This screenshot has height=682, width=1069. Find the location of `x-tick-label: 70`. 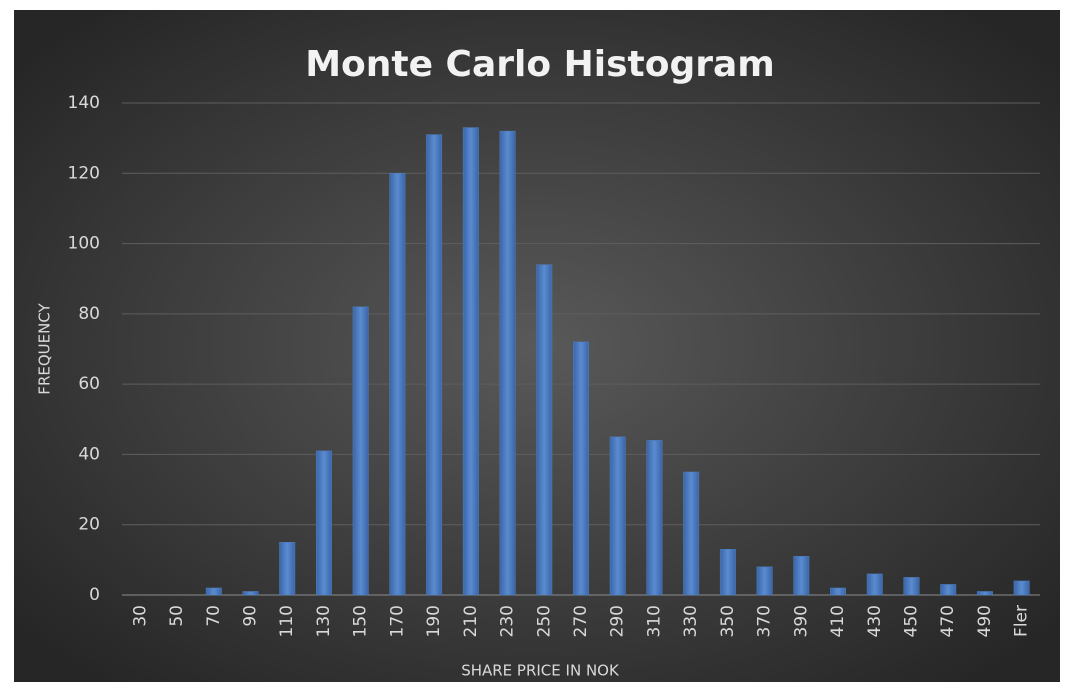

x-tick-label: 70 is located at coordinates (214, 616).